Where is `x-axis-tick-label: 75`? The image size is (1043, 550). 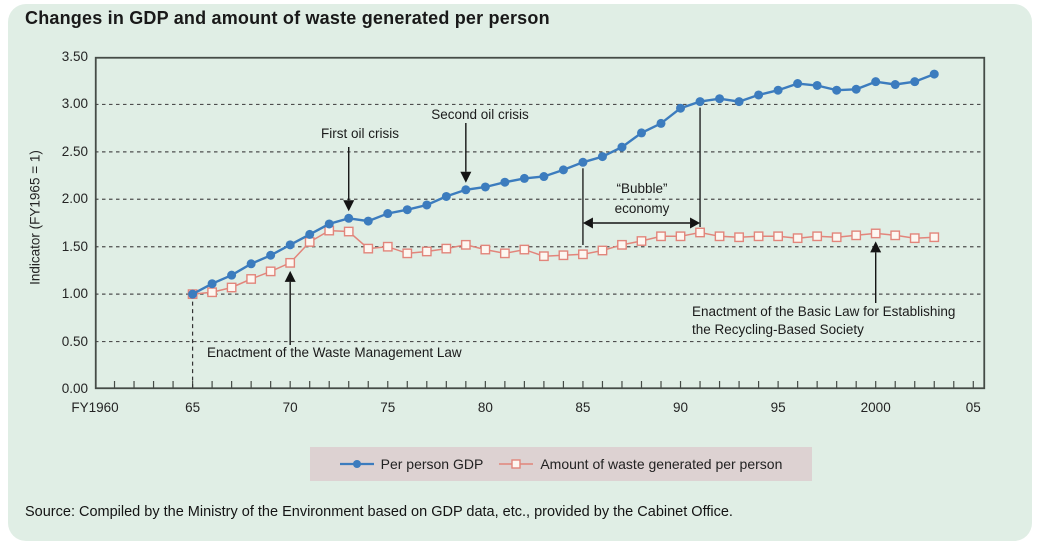
x-axis-tick-label: 75 is located at coordinates (388, 407).